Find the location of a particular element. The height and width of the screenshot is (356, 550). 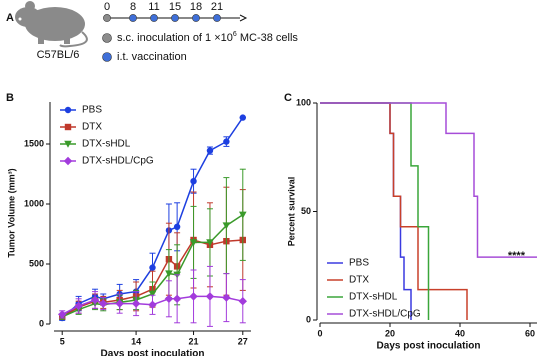

legend-text-part: 6 is located at coordinates (235, 34).